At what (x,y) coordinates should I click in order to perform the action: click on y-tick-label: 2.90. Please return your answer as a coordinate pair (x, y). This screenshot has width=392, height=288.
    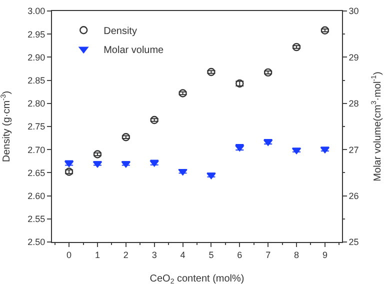
    Looking at the image, I should click on (37, 57).